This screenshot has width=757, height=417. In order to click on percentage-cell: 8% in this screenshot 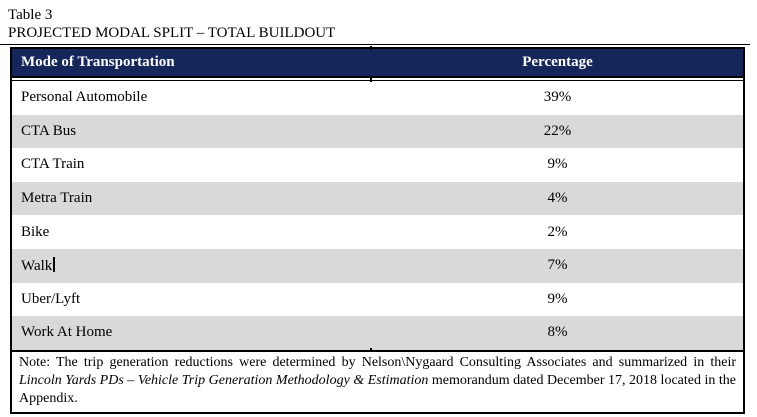, I will do `click(557, 332)`.